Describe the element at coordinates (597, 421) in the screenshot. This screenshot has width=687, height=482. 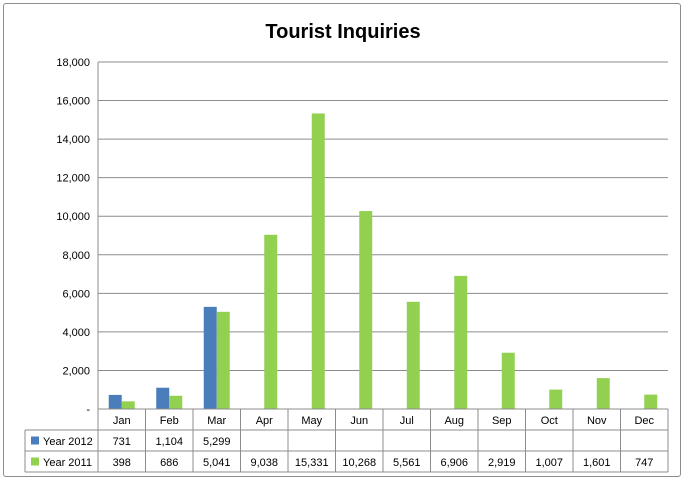
I see `x-tick-label: Nov` at that location.